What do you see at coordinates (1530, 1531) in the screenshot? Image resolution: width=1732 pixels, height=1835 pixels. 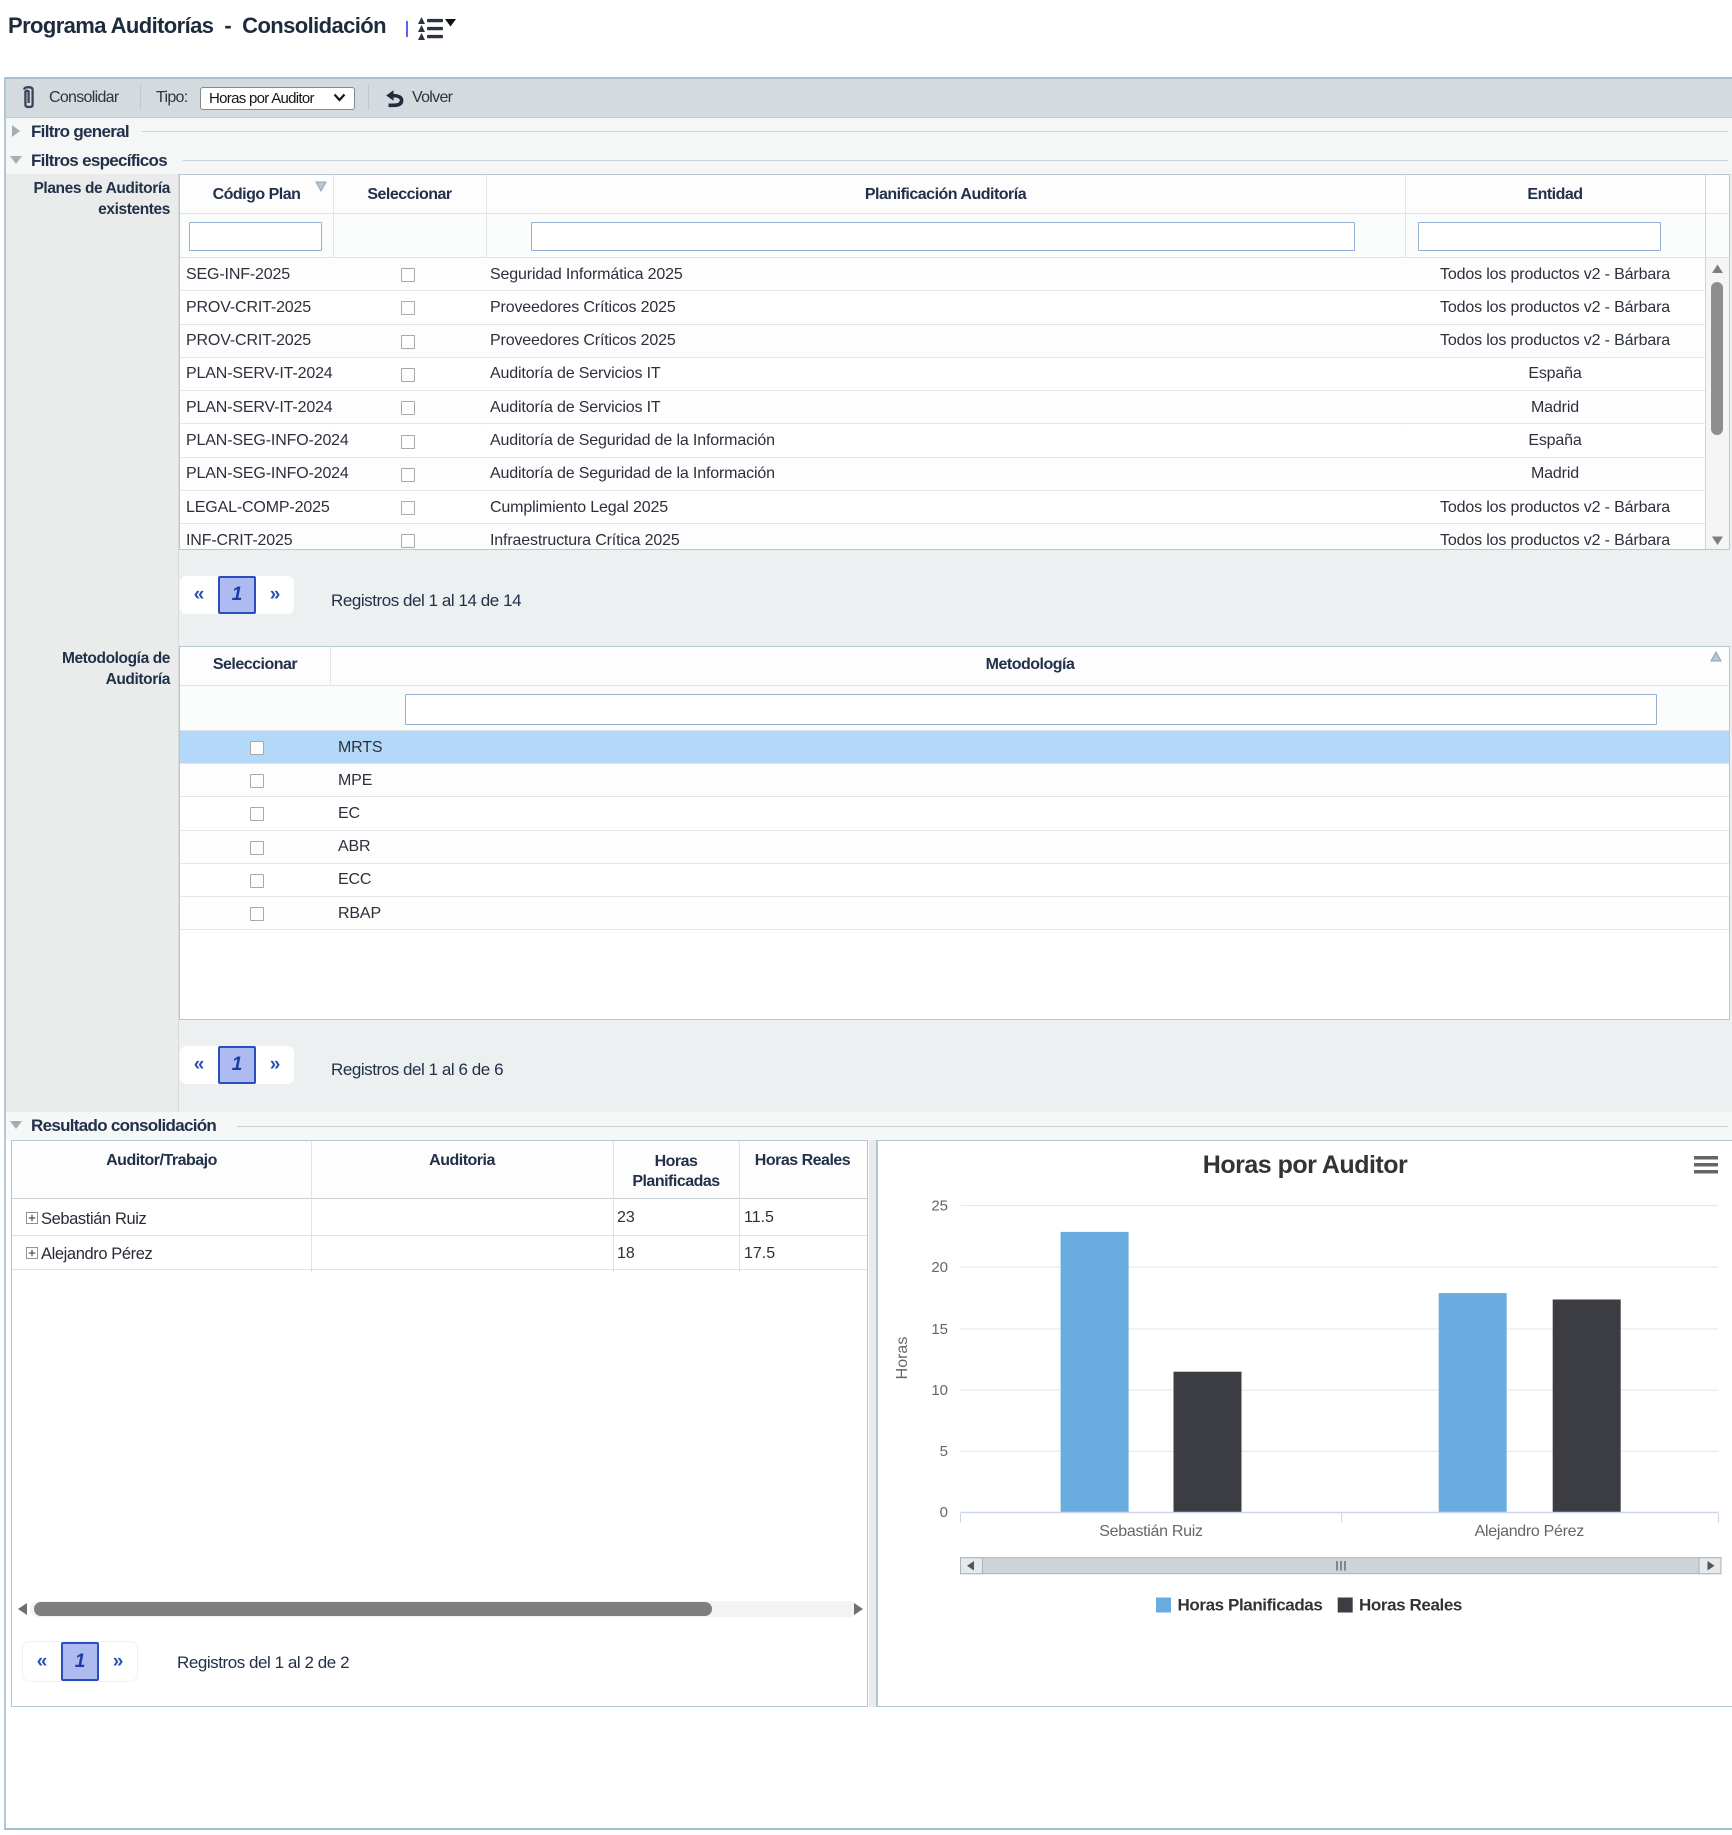 I see `svg-text: Alejandro Pérez` at bounding box center [1530, 1531].